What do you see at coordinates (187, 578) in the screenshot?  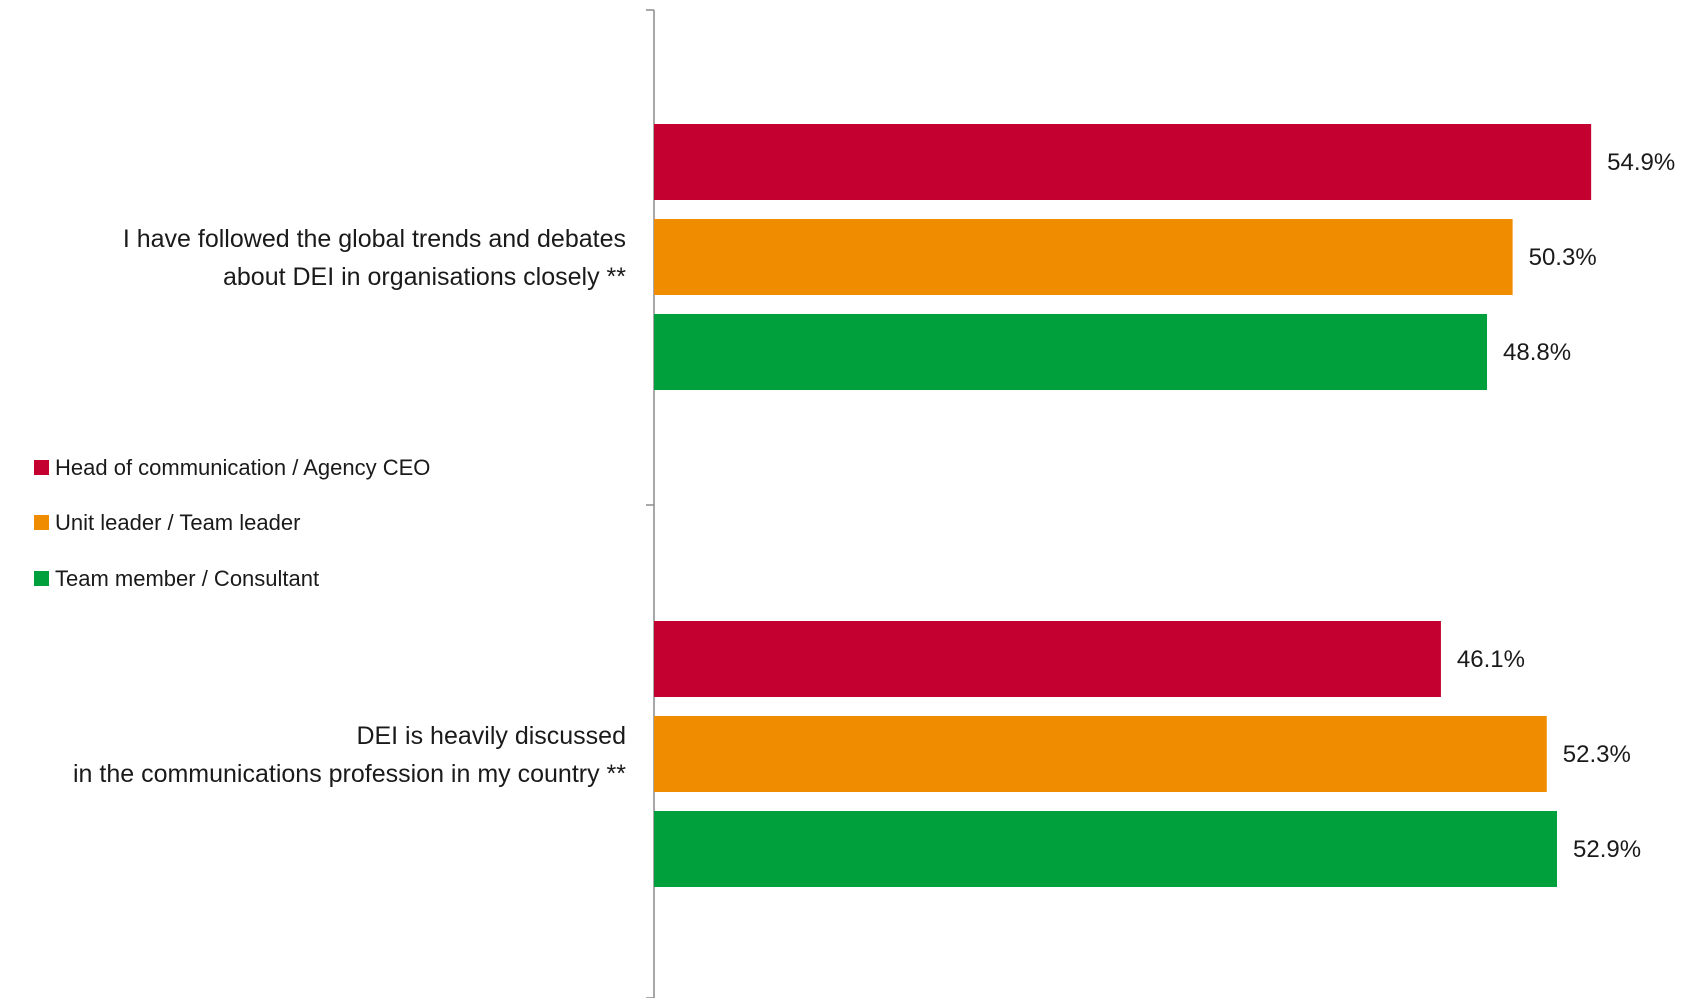 I see `legend-label: Team member / Consultant` at bounding box center [187, 578].